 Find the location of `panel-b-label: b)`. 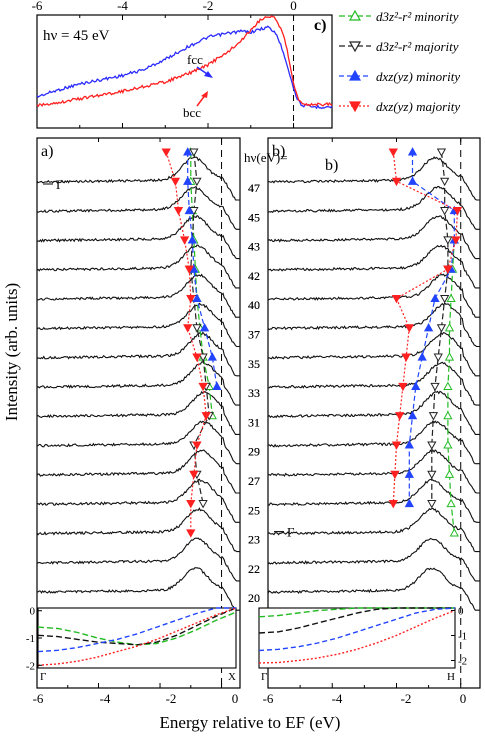

panel-b-label: b) is located at coordinates (278, 151).